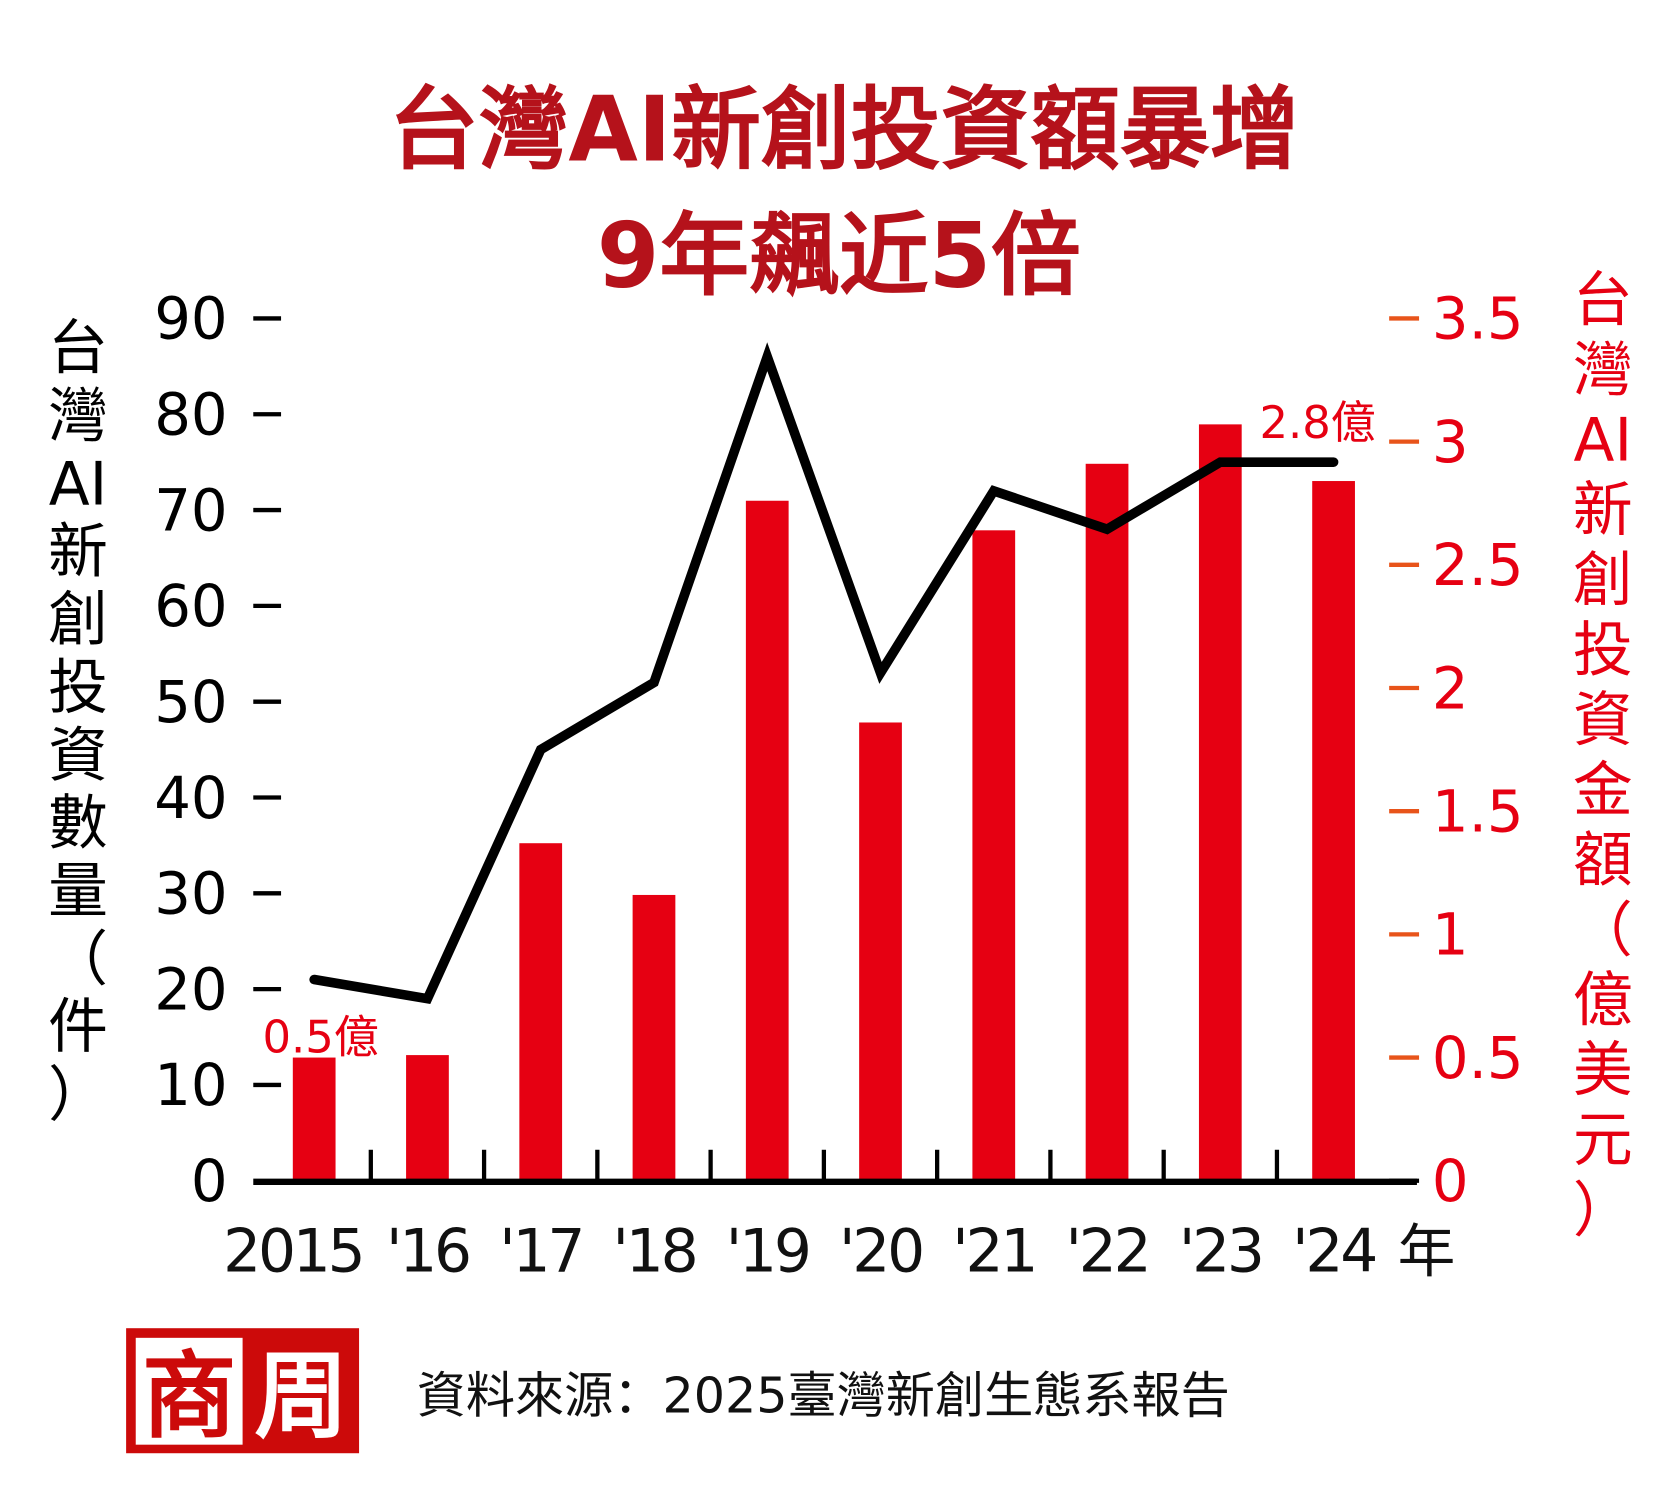  I want to click on line-point-'24, so click(1333, 462).